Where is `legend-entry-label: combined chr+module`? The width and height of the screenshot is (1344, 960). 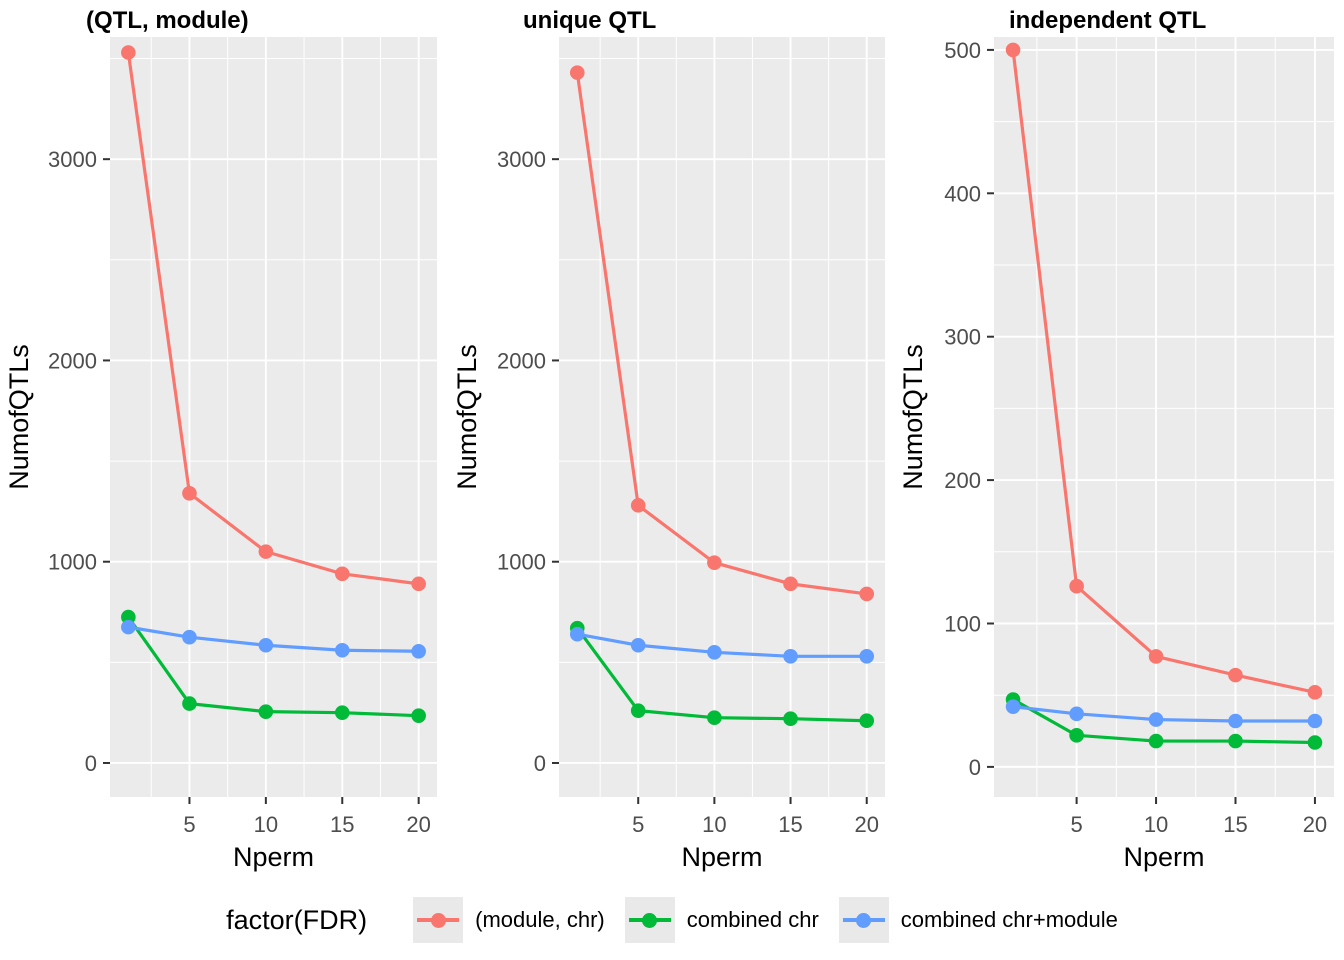 legend-entry-label: combined chr+module is located at coordinates (1009, 919).